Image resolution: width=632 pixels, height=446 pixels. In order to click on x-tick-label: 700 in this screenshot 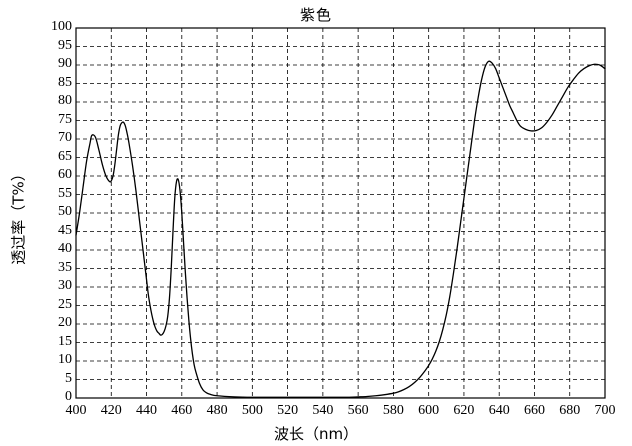, I will do `click(605, 410)`.